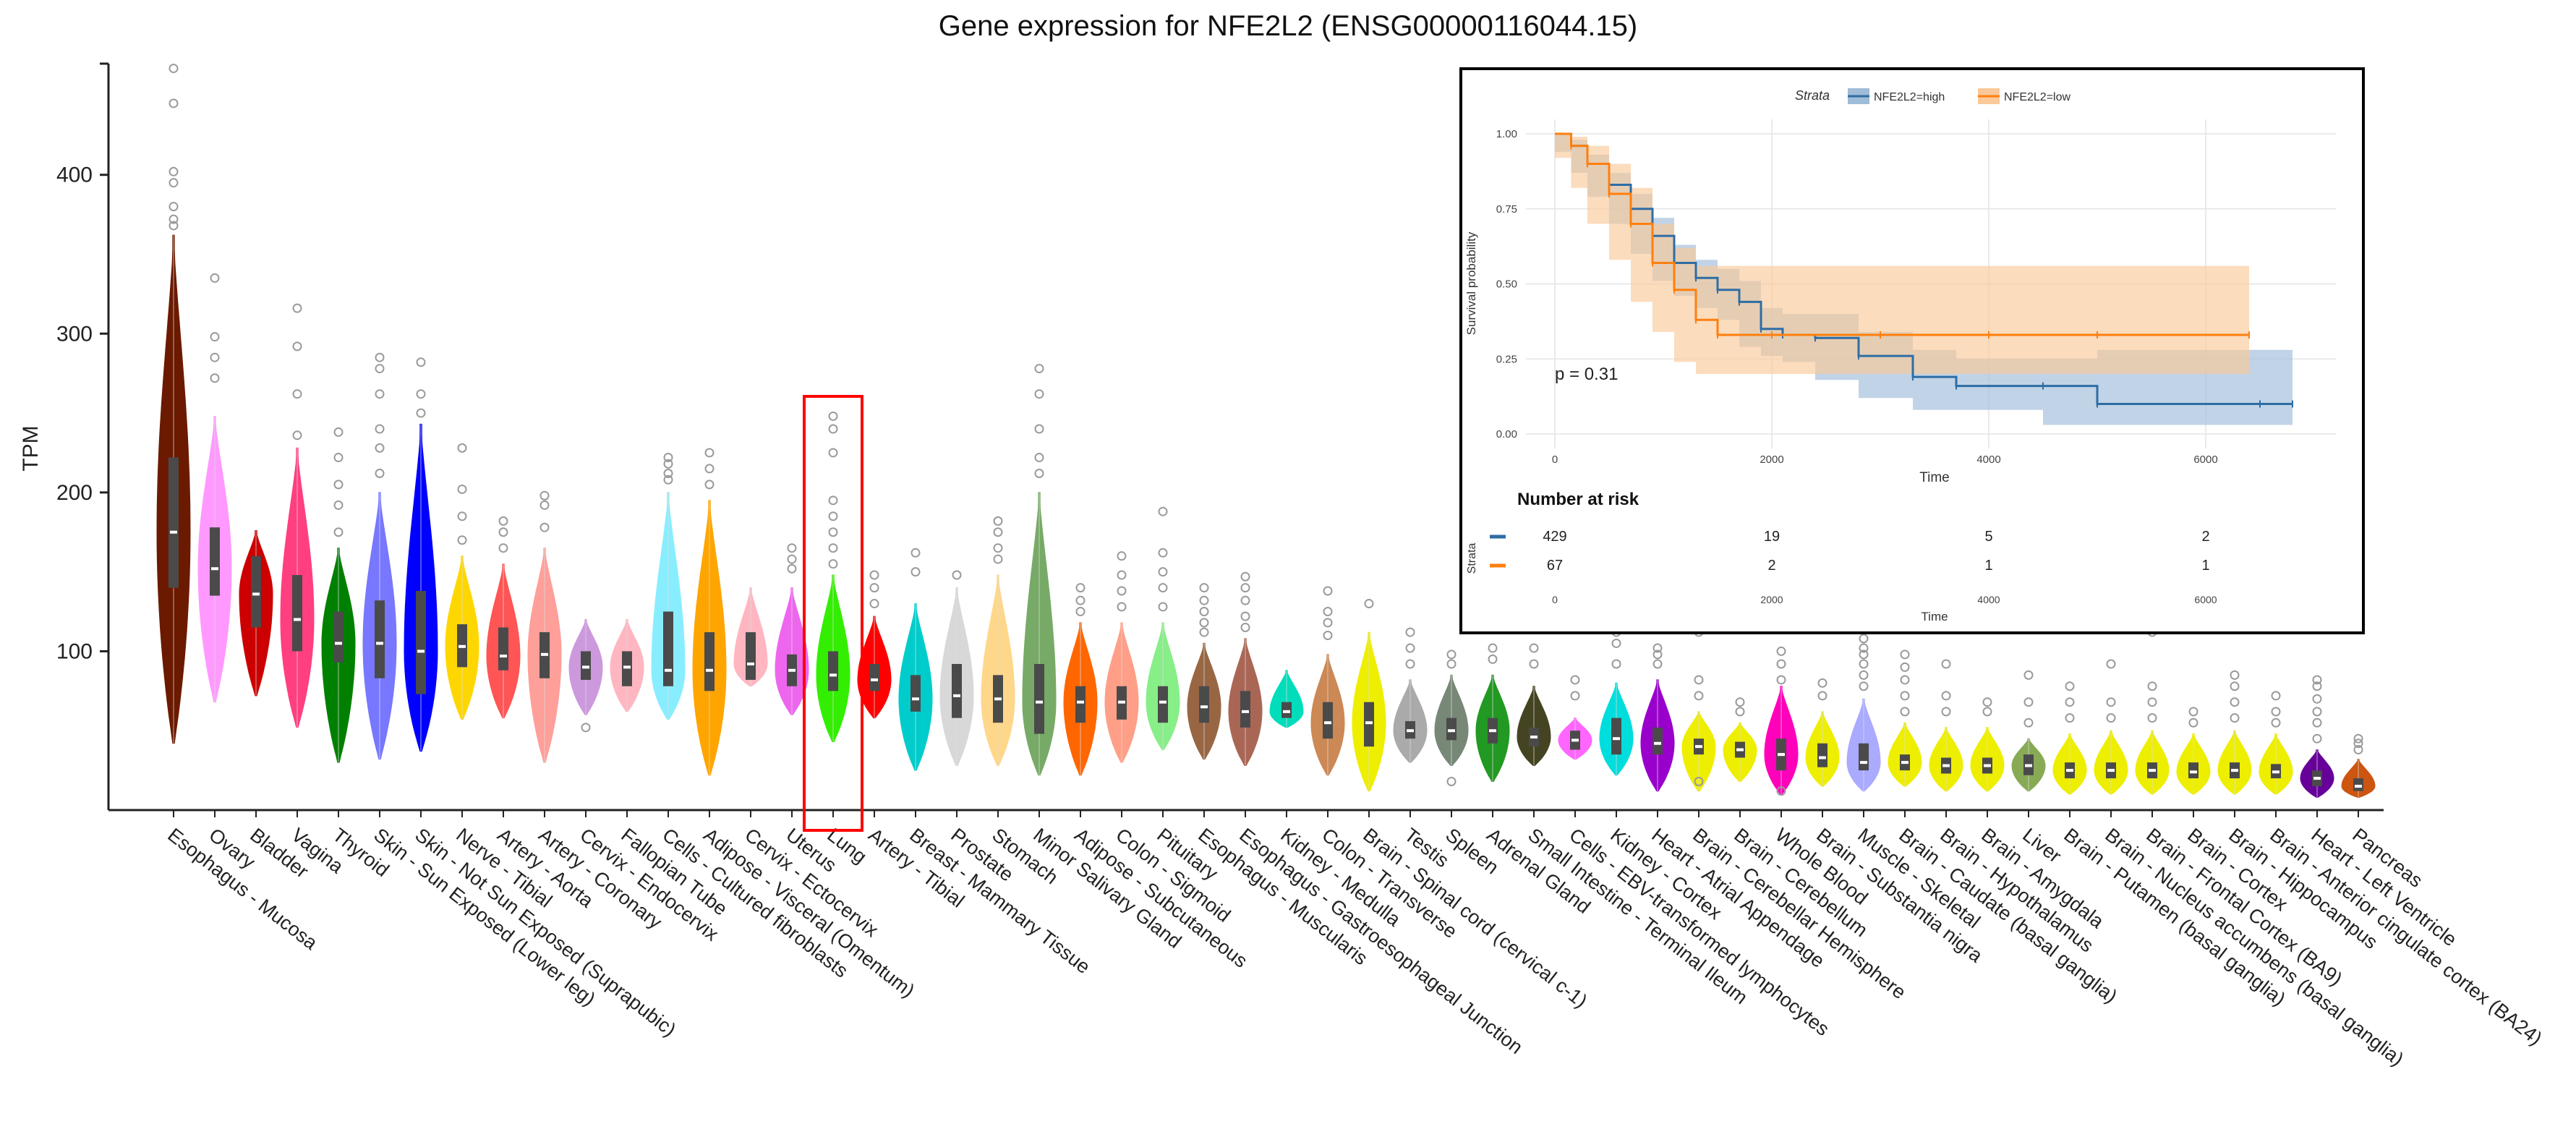 This screenshot has width=2576, height=1137. Describe the element at coordinates (1507, 359) in the screenshot. I see `km-y-tick-label: 0.25` at that location.